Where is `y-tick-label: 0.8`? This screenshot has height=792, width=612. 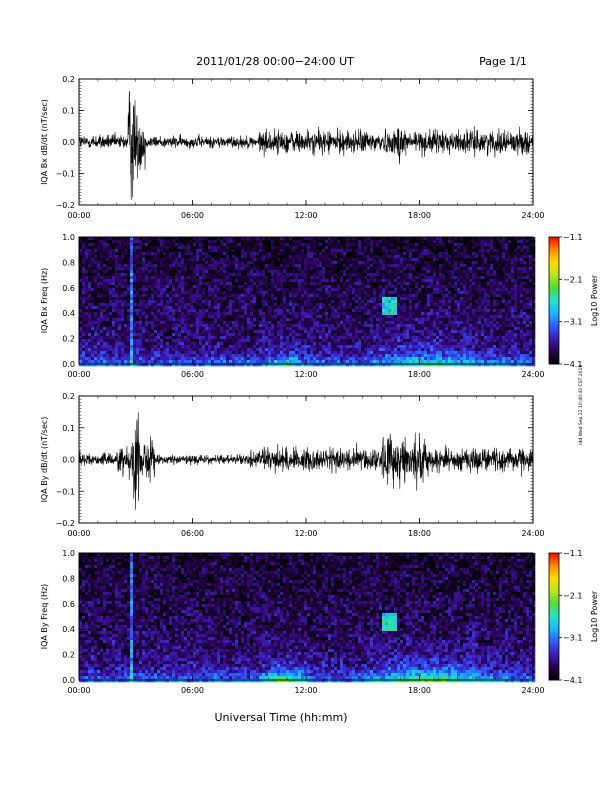
y-tick-label: 0.8 is located at coordinates (68, 262).